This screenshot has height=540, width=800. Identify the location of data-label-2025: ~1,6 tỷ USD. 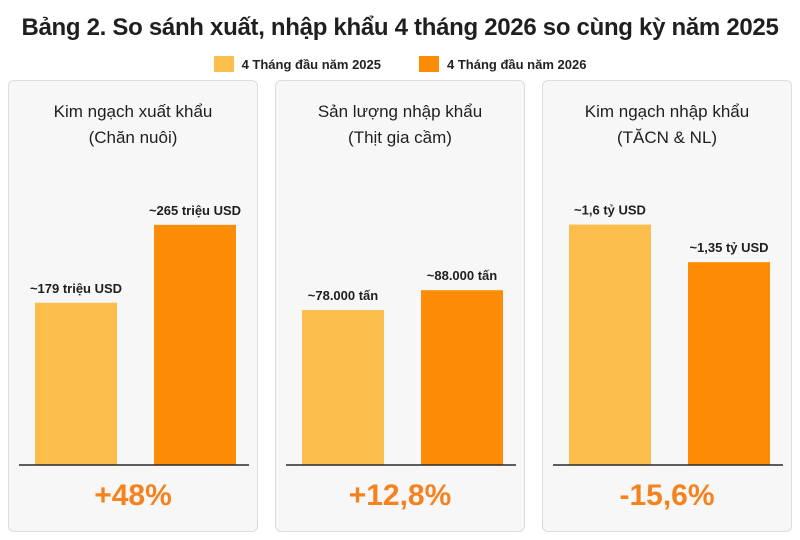
(610, 210).